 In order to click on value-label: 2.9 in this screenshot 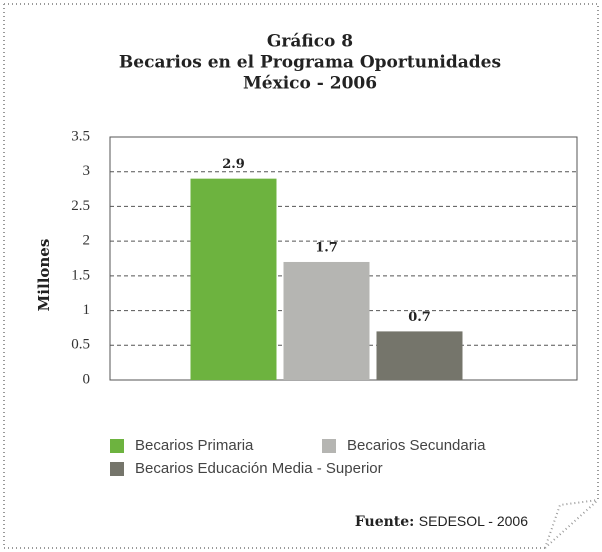, I will do `click(233, 164)`.